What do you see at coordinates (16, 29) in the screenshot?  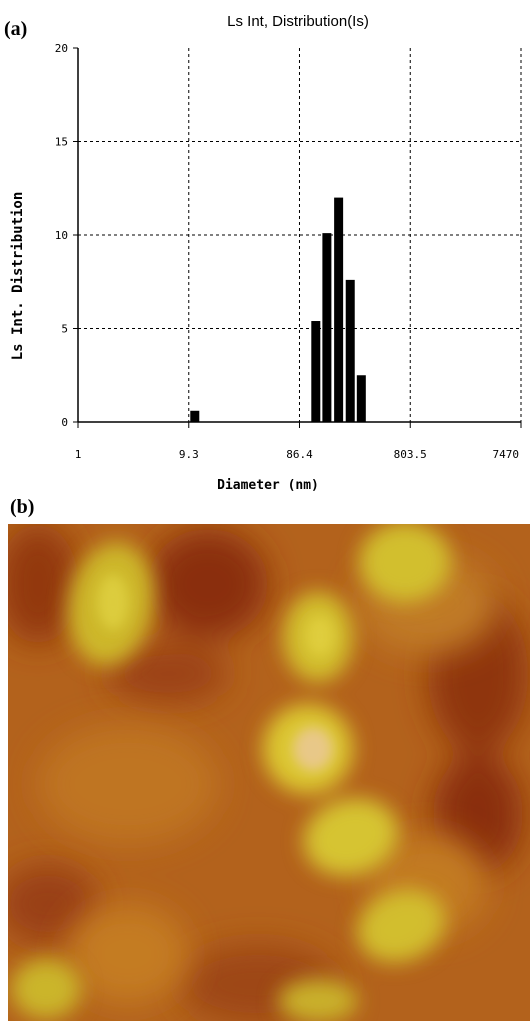 I see `panel-label-a: (a)` at bounding box center [16, 29].